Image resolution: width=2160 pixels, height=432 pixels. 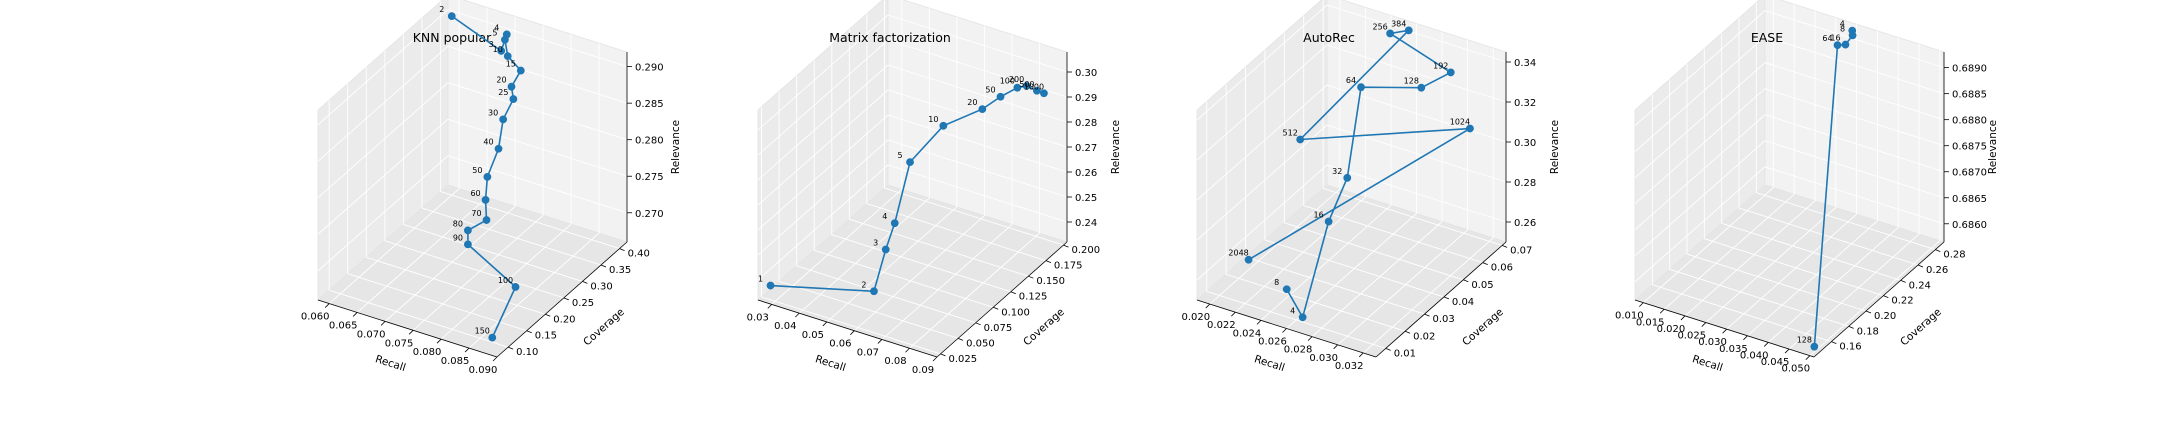 I want to click on z-tick-label: 0.6860, so click(x=1969, y=225).